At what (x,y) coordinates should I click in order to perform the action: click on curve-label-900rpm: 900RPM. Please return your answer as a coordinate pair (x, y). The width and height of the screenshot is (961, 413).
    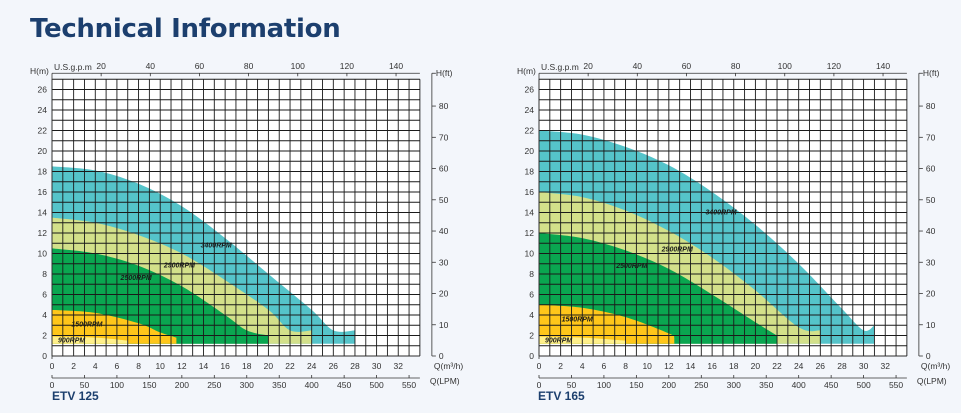
    Looking at the image, I should click on (71, 341).